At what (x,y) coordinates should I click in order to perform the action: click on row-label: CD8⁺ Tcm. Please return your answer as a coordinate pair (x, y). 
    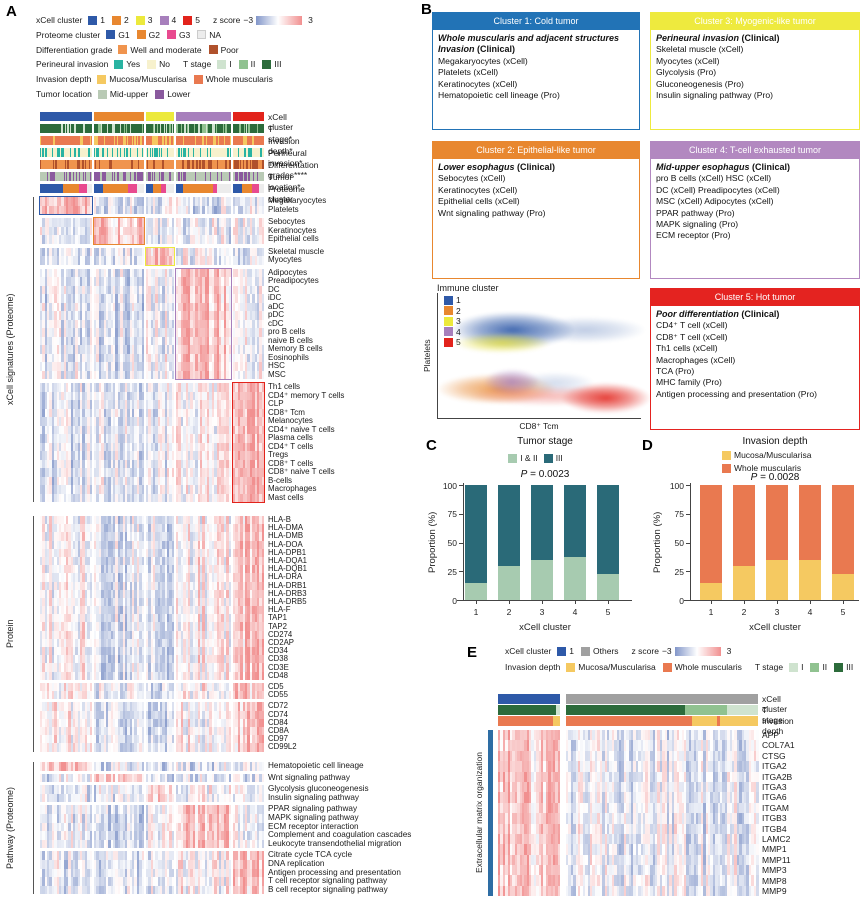
    Looking at the image, I should click on (286, 412).